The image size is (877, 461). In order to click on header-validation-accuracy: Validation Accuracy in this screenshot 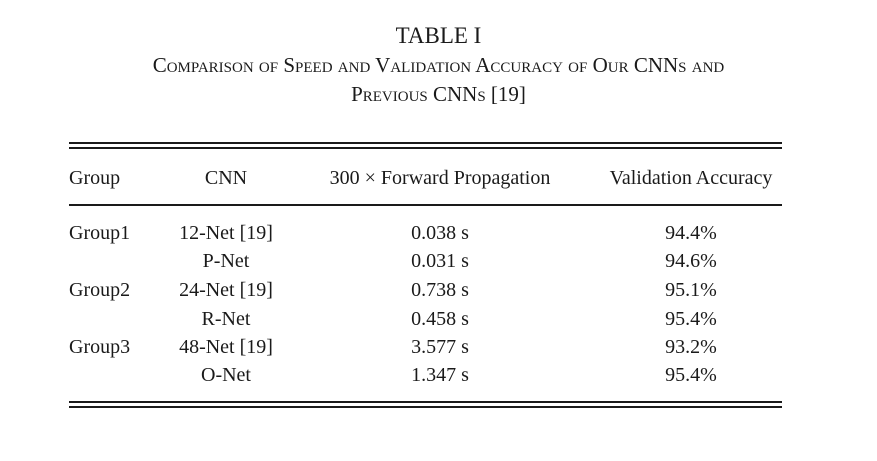, I will do `click(691, 178)`.